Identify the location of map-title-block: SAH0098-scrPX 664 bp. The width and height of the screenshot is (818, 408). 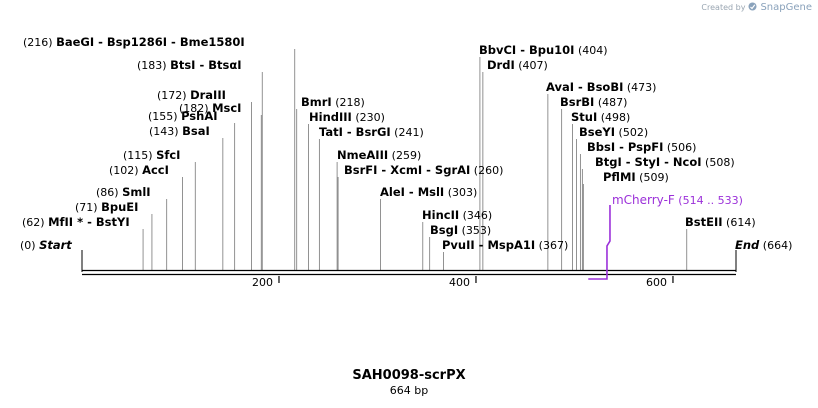
(409, 382).